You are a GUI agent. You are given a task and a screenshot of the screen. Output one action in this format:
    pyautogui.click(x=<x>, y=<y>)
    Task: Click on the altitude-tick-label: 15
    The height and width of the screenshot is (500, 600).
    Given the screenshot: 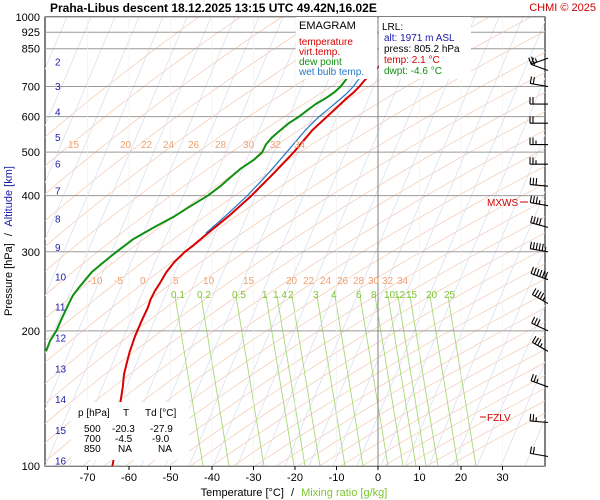 What is the action you would take?
    pyautogui.click(x=61, y=431)
    